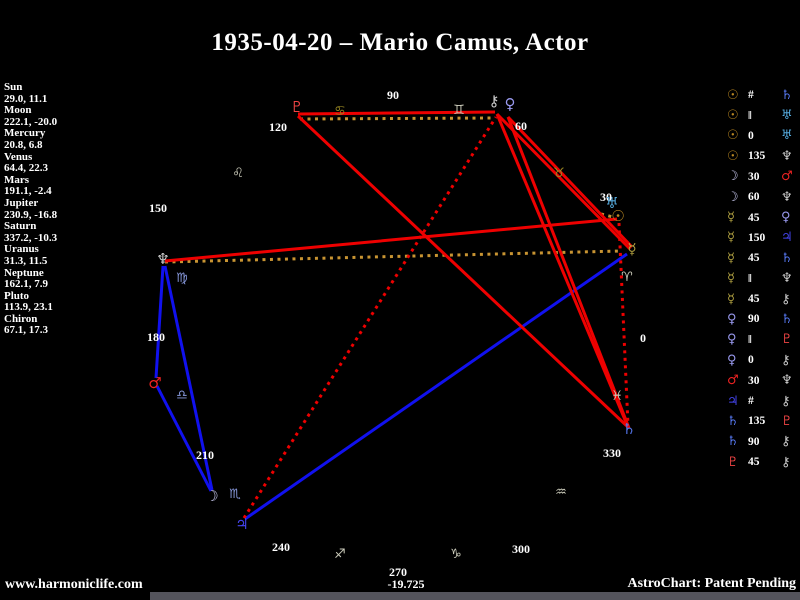  I want to click on aspect-line-pluto-chiron, so click(396, 113).